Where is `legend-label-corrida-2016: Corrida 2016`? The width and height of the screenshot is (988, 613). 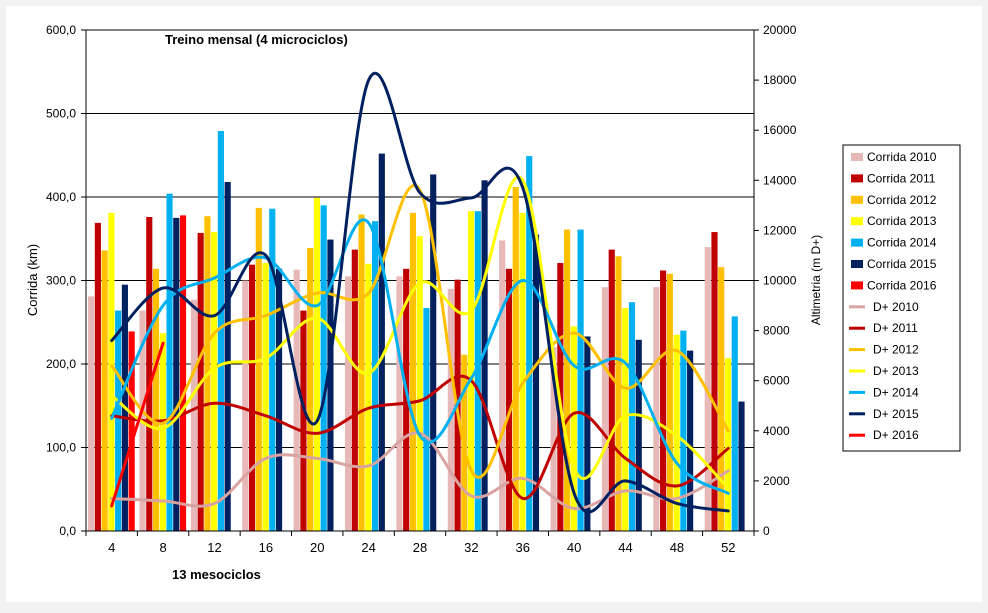
legend-label-corrida-2016: Corrida 2016 is located at coordinates (902, 285).